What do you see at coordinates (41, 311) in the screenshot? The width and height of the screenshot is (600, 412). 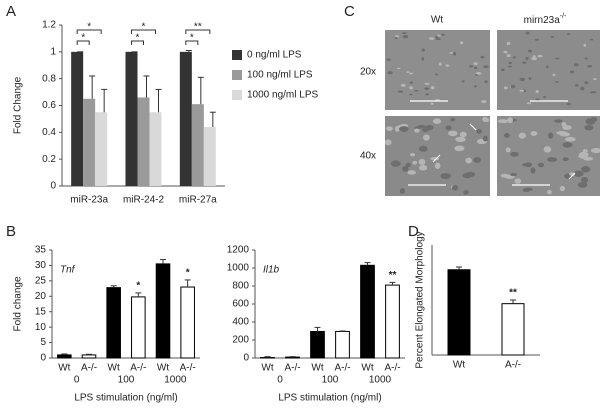 I see `y-tick-label: 15` at bounding box center [41, 311].